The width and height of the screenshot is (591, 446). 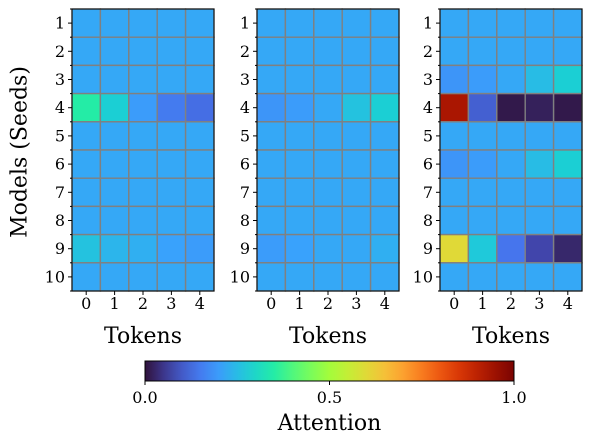 What do you see at coordinates (20, 152) in the screenshot?
I see `y-axis-title: Models (Seeds)` at bounding box center [20, 152].